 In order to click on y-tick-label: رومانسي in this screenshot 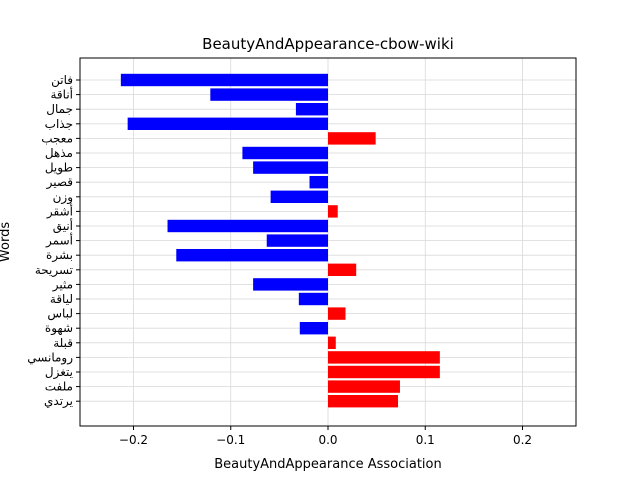, I will do `click(50, 357)`.